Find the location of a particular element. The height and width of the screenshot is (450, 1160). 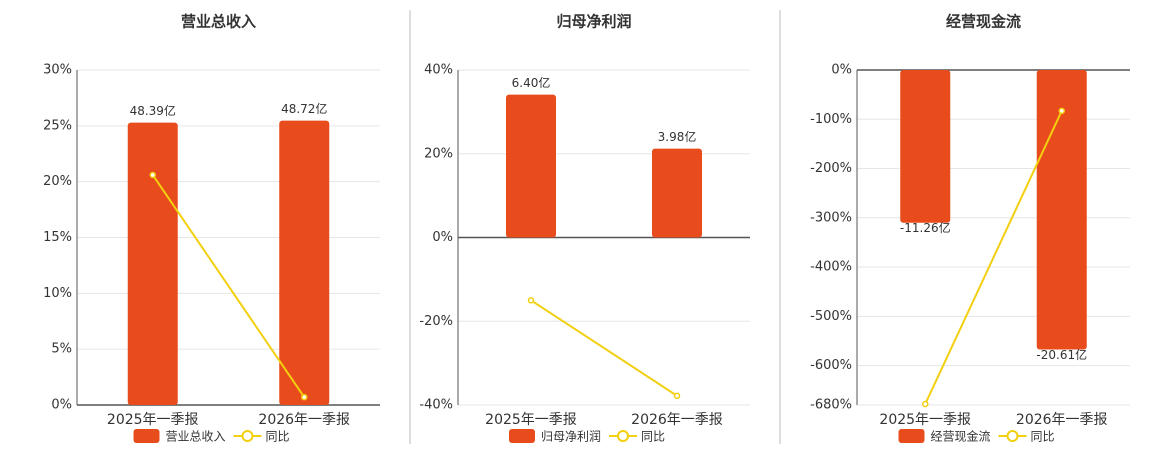

legend-label: 营业总收入 is located at coordinates (196, 437).